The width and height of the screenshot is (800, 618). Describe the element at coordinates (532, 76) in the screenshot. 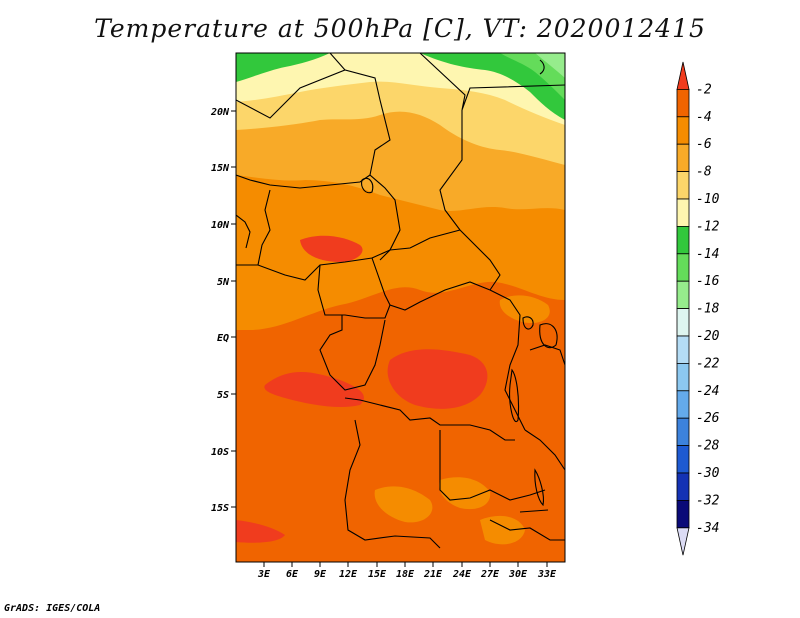

I see `region-minus14` at that location.